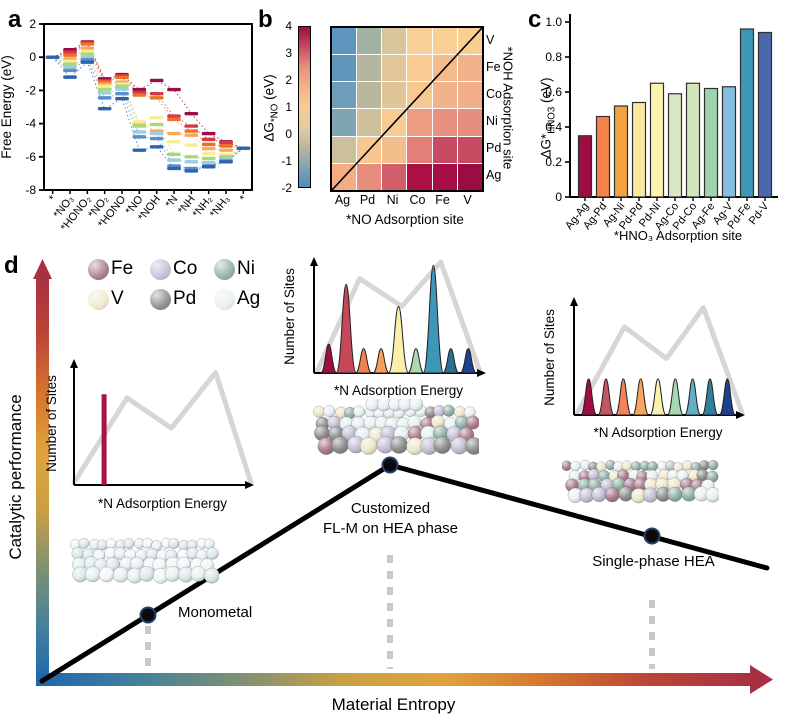  What do you see at coordinates (171, 201) in the screenshot?
I see `x-tick-label: *N` at bounding box center [171, 201].